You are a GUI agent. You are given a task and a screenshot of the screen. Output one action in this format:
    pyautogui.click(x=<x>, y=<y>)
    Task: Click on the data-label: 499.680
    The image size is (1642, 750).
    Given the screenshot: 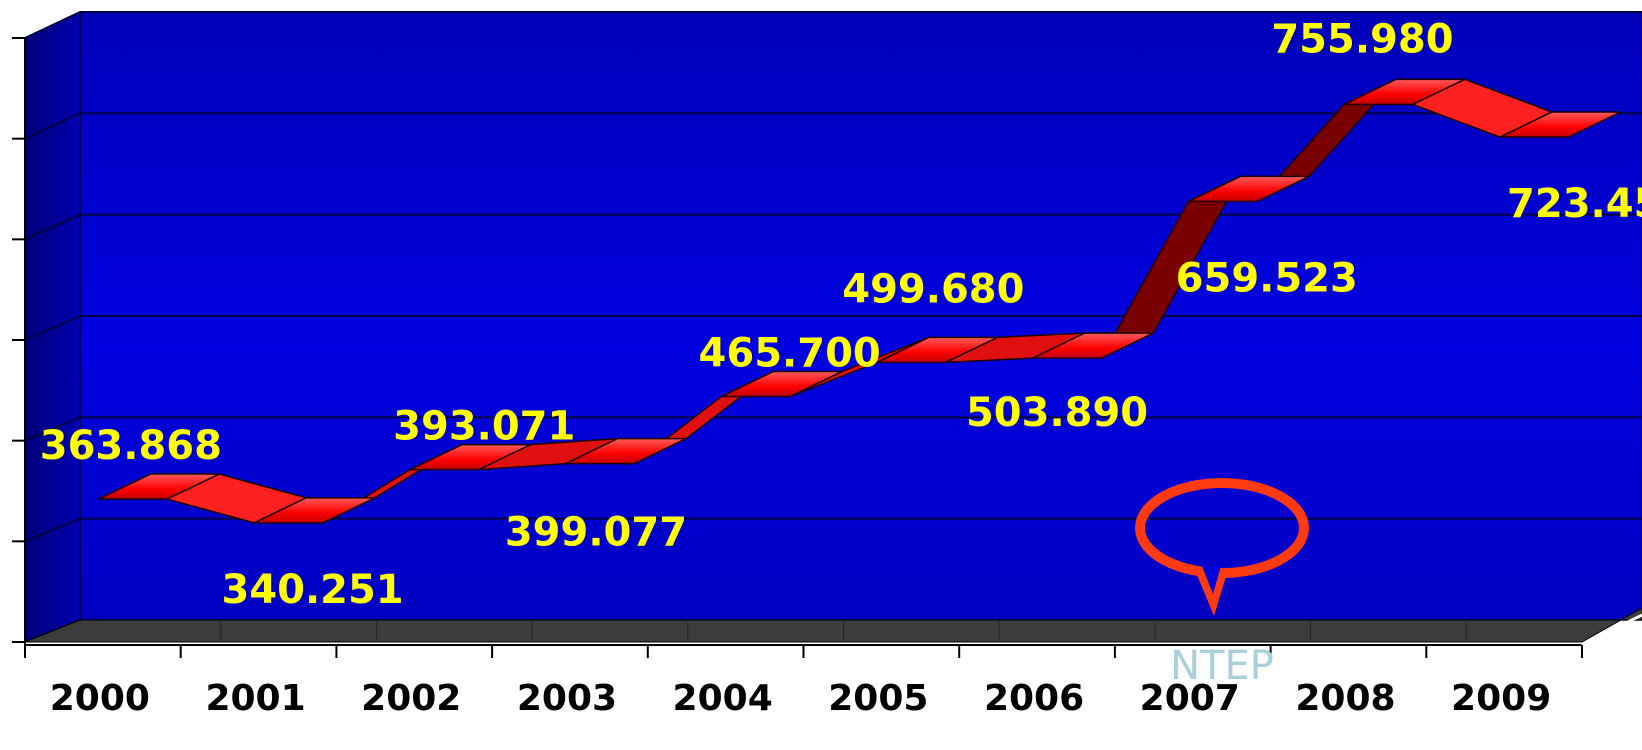 What is the action you would take?
    pyautogui.click(x=933, y=289)
    